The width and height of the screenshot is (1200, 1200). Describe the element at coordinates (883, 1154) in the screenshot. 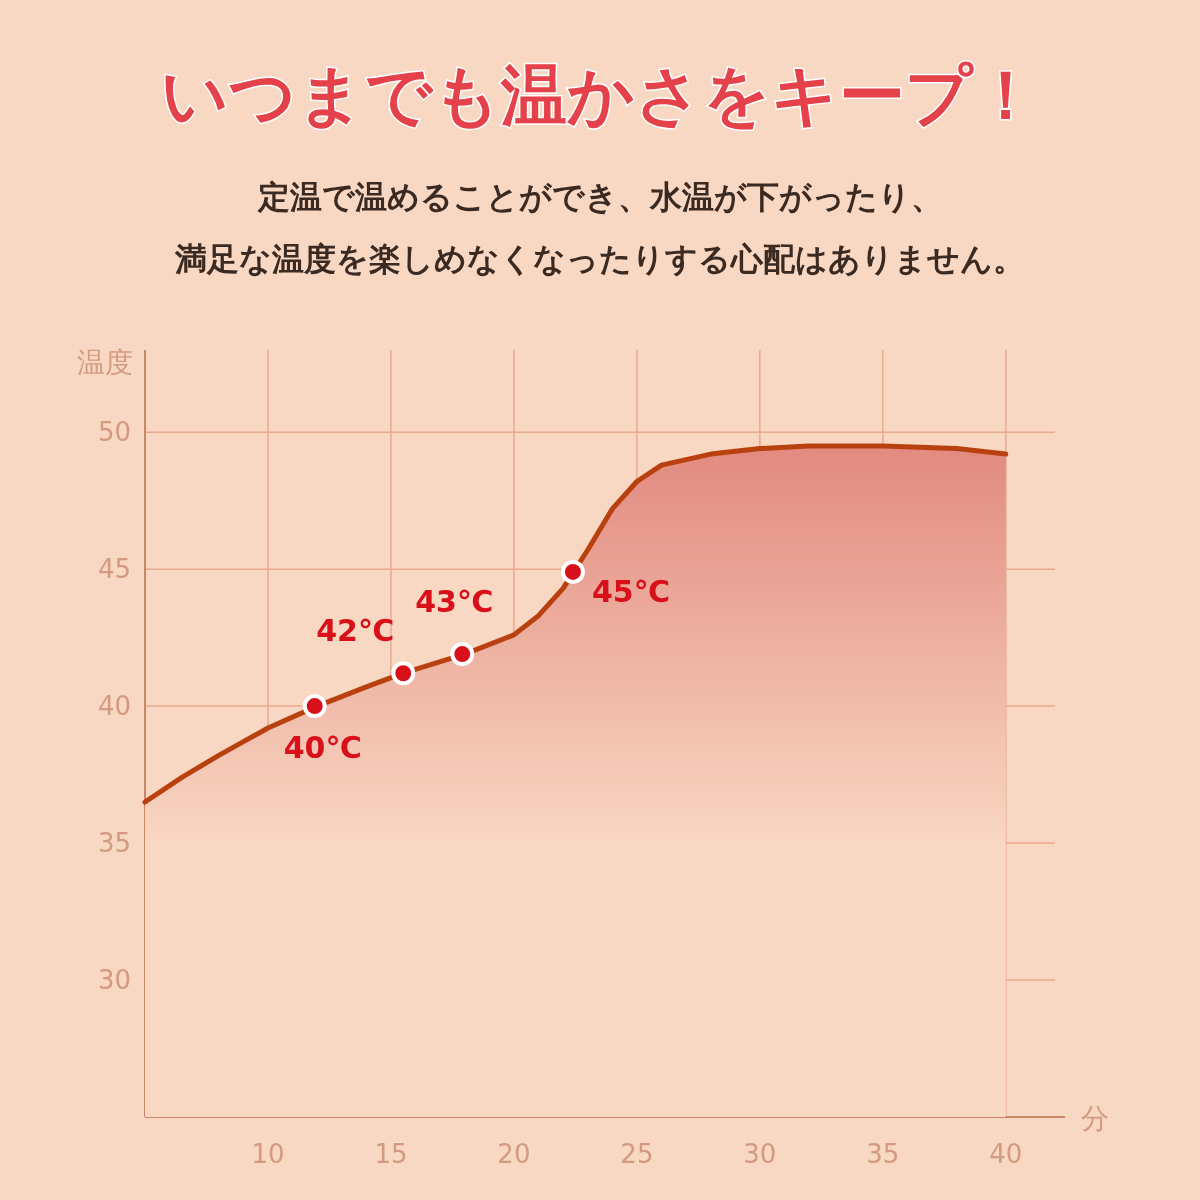

I see `x-tick-label: 35` at that location.